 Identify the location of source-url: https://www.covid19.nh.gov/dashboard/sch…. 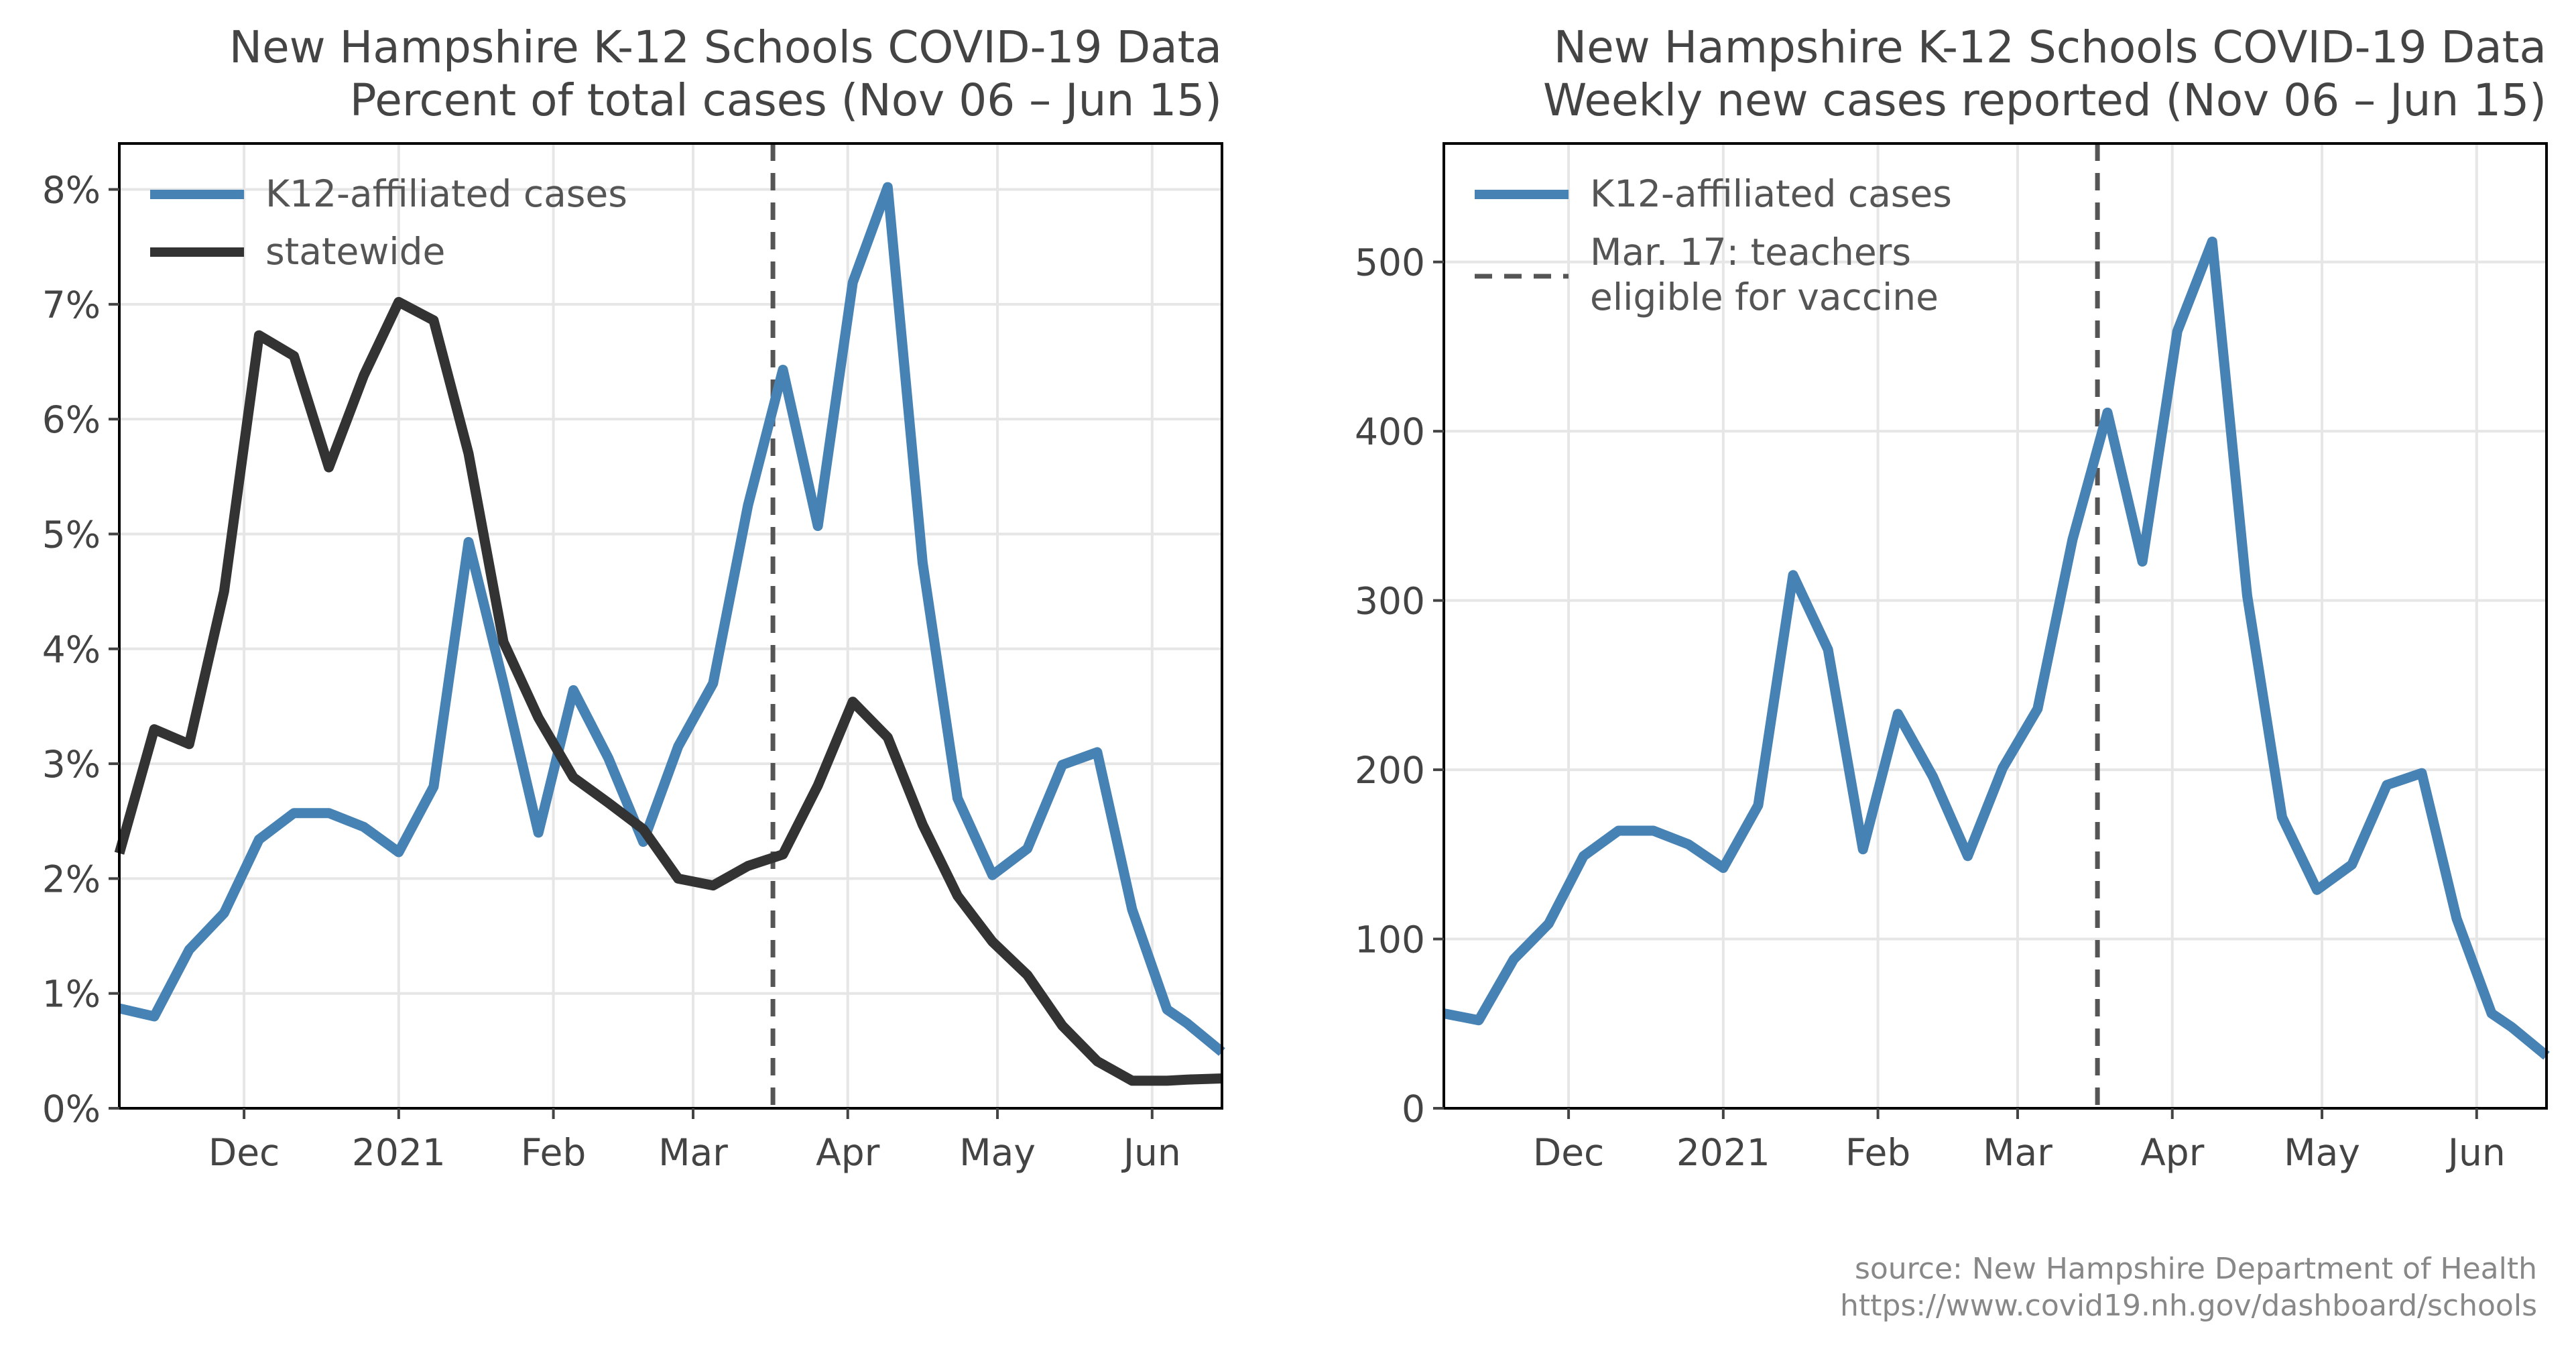
(2188, 1306).